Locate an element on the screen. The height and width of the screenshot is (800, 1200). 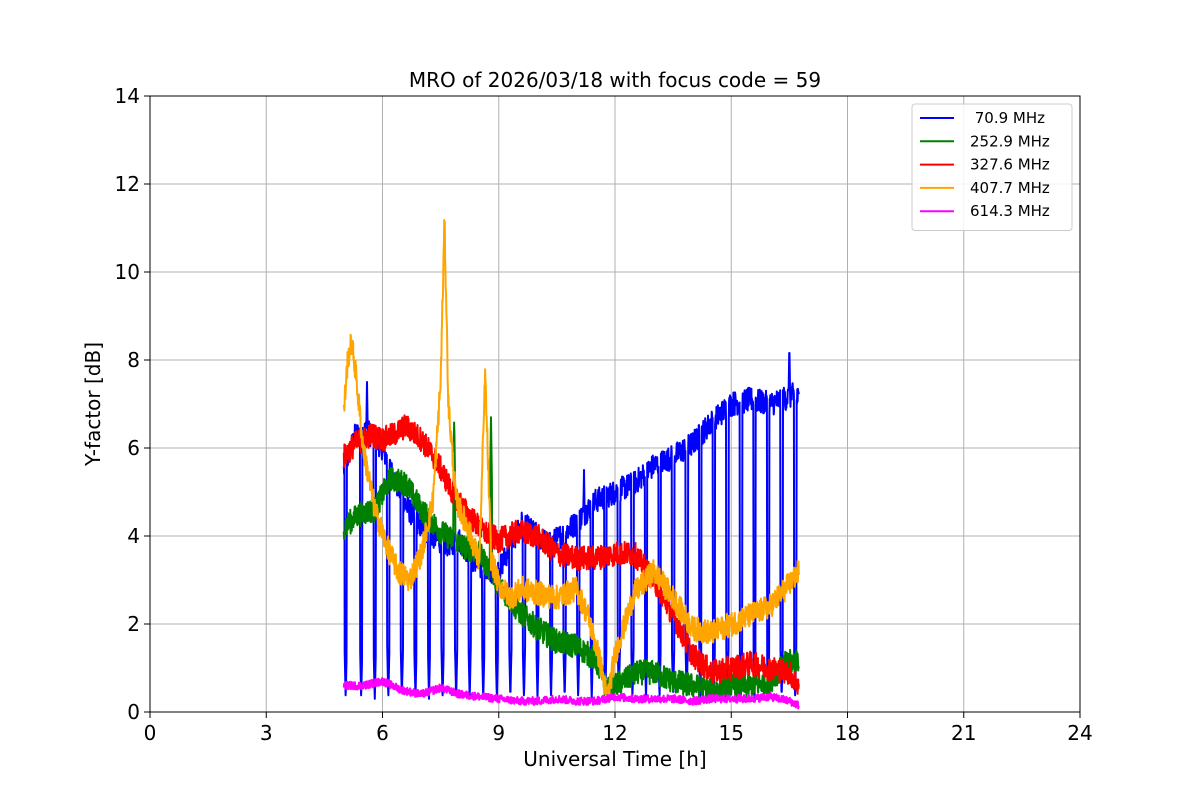
x-tick-label: 15 is located at coordinates (731, 733).